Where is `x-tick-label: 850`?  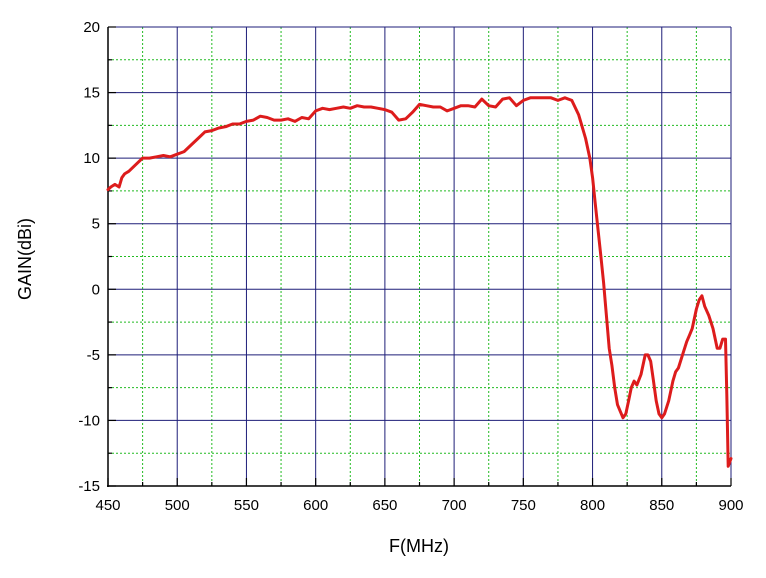 x-tick-label: 850 is located at coordinates (661, 505).